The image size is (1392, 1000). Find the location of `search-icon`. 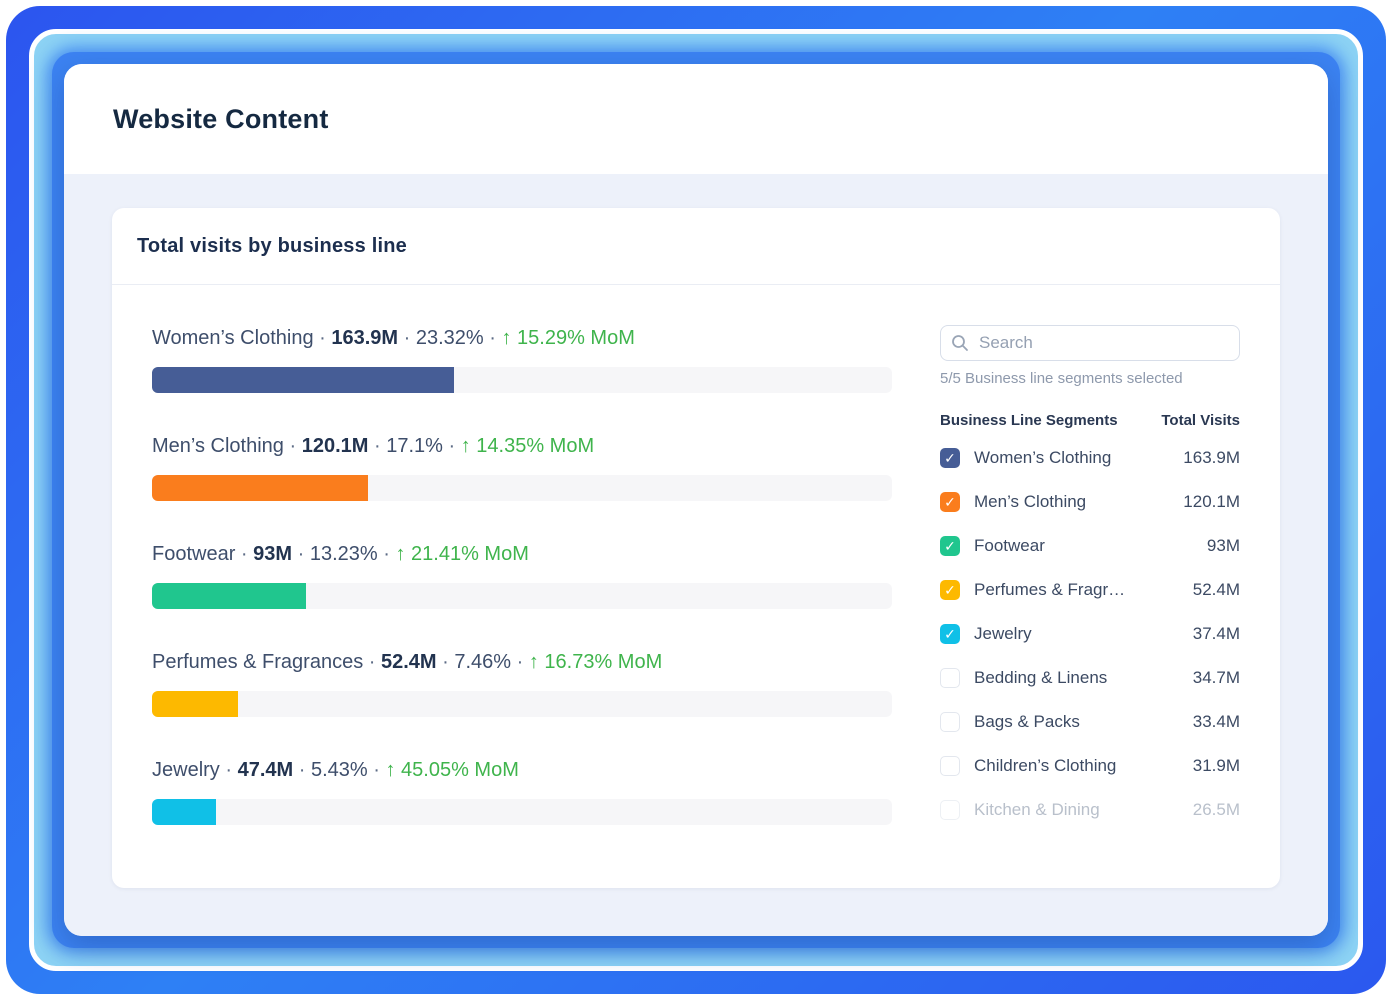

search-icon is located at coordinates (960, 343).